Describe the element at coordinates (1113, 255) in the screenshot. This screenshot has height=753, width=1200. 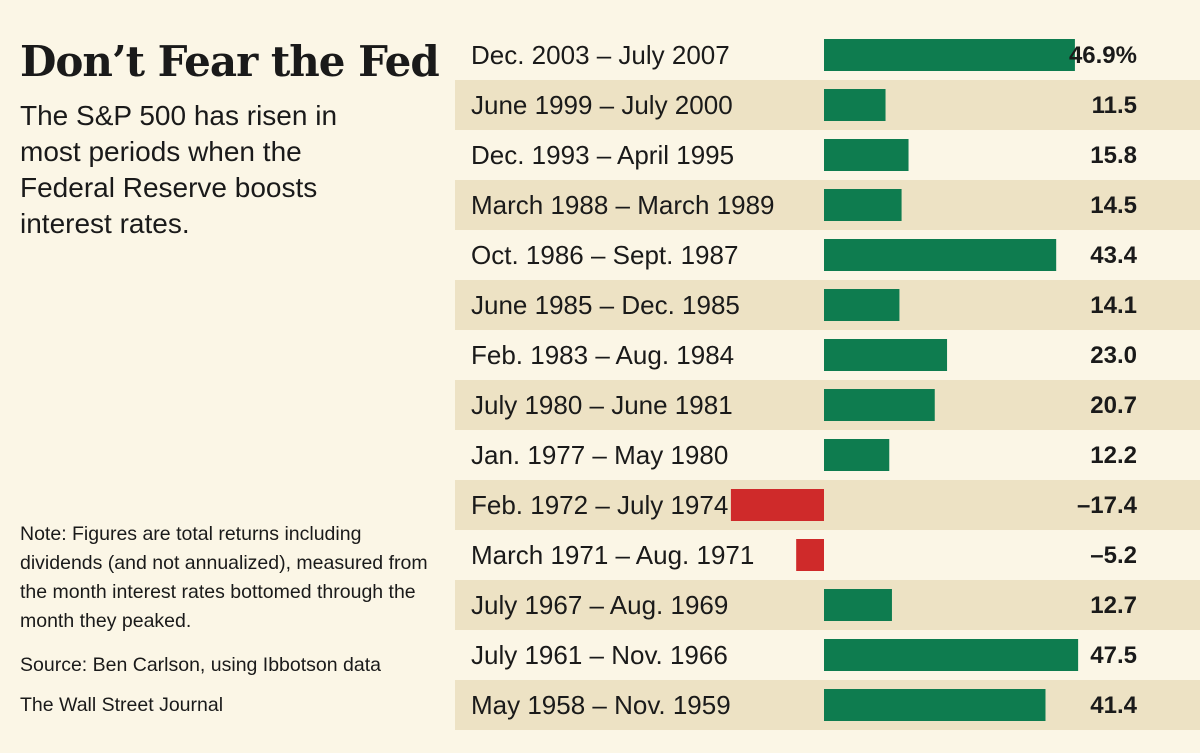
I see `value-label: 43.4` at that location.